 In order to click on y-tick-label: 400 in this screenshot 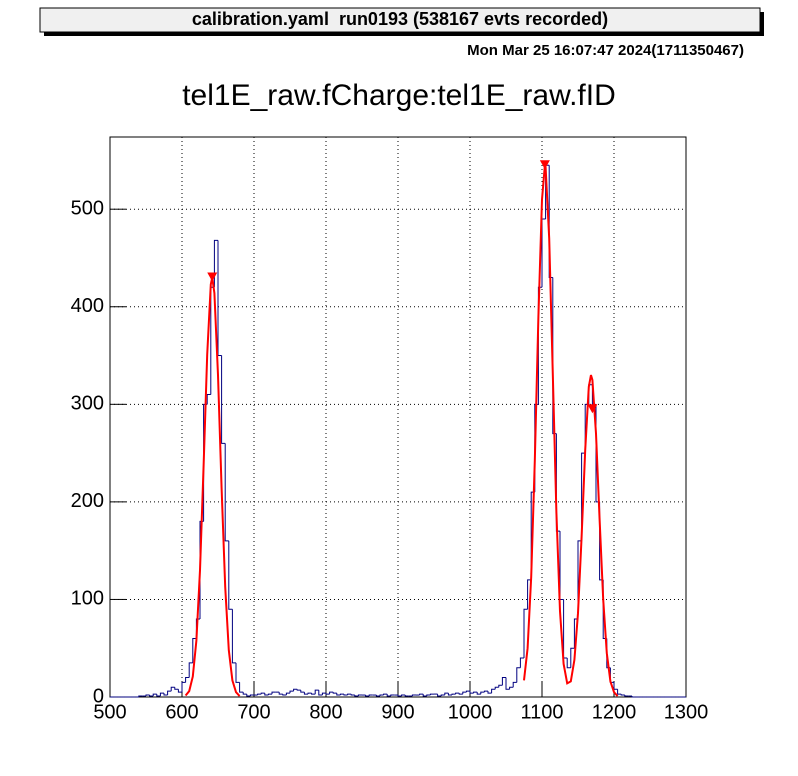, I will do `click(87, 306)`.